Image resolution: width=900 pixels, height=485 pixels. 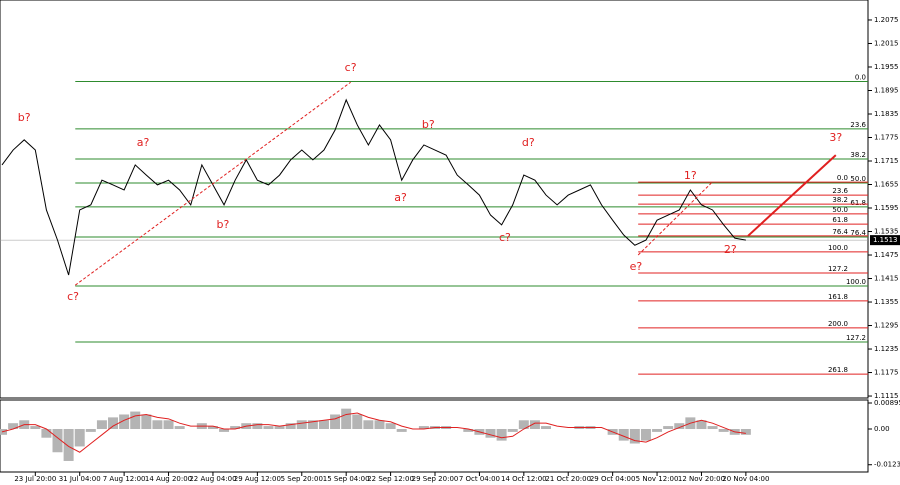 What do you see at coordinates (479, 479) in the screenshot?
I see `x-tick-label: 7 Oct 04:00` at bounding box center [479, 479].